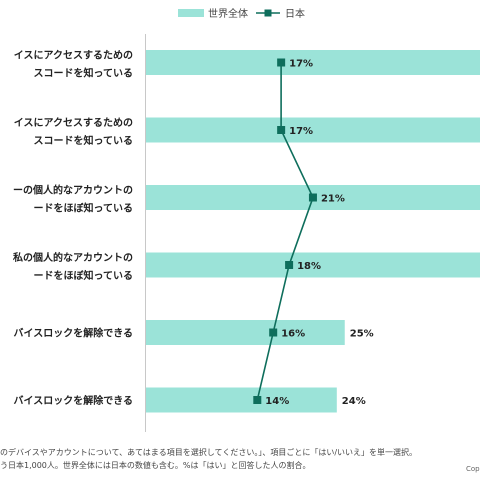 This screenshot has height=480, width=480. Describe the element at coordinates (84, 73) in the screenshot. I see `category-label-0-1: スコードを知っている` at that location.